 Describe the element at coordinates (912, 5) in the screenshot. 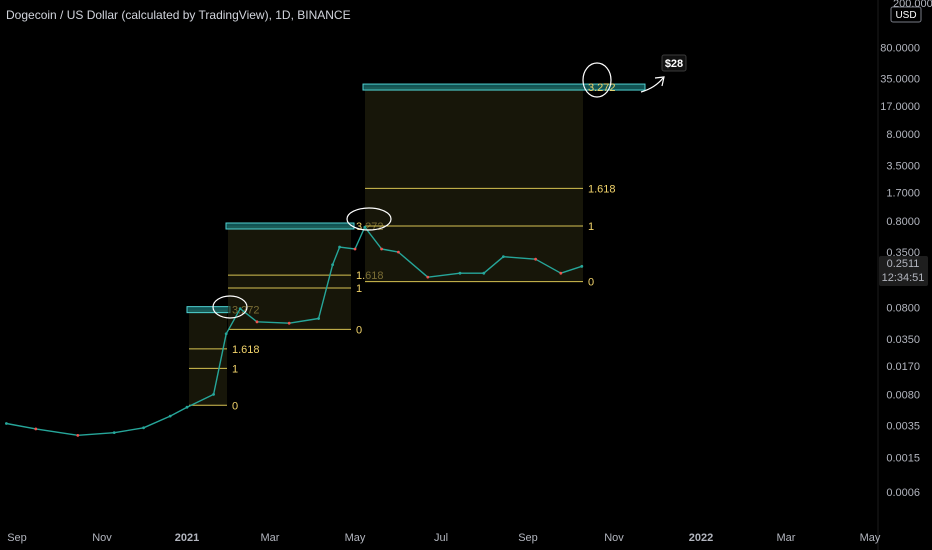

I see `price-tick-label: 200.0000` at that location.